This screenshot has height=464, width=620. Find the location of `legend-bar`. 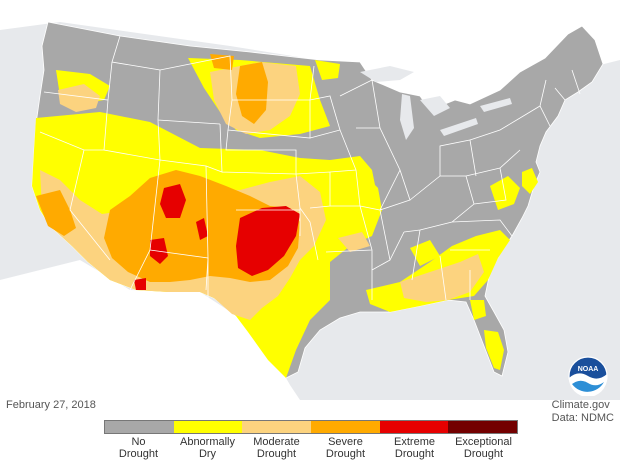

legend-bar is located at coordinates (311, 427).